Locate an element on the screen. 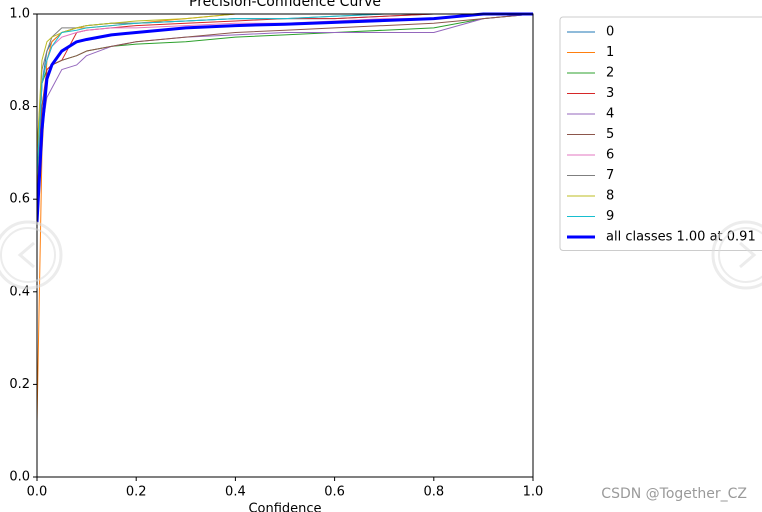 This screenshot has width=762, height=512. y-tick-label: 0.8 is located at coordinates (19, 106).